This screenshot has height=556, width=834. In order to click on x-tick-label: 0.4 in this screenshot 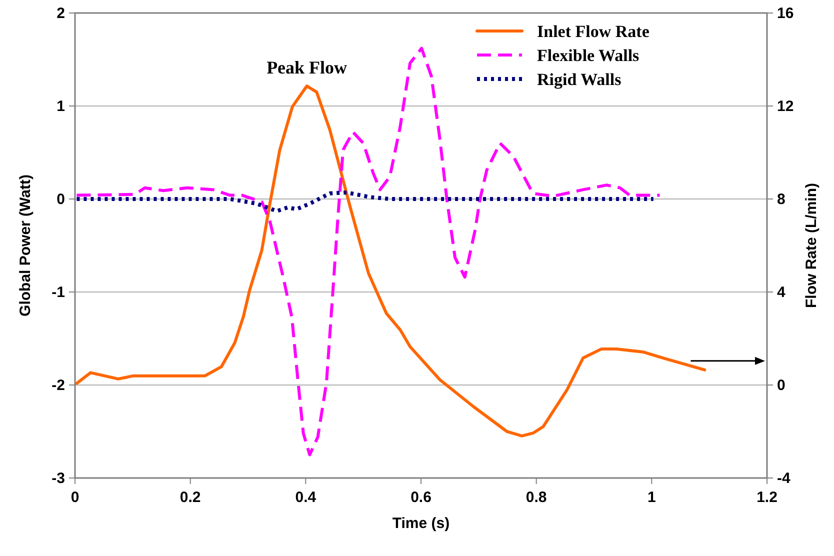, I will do `click(306, 497)`.